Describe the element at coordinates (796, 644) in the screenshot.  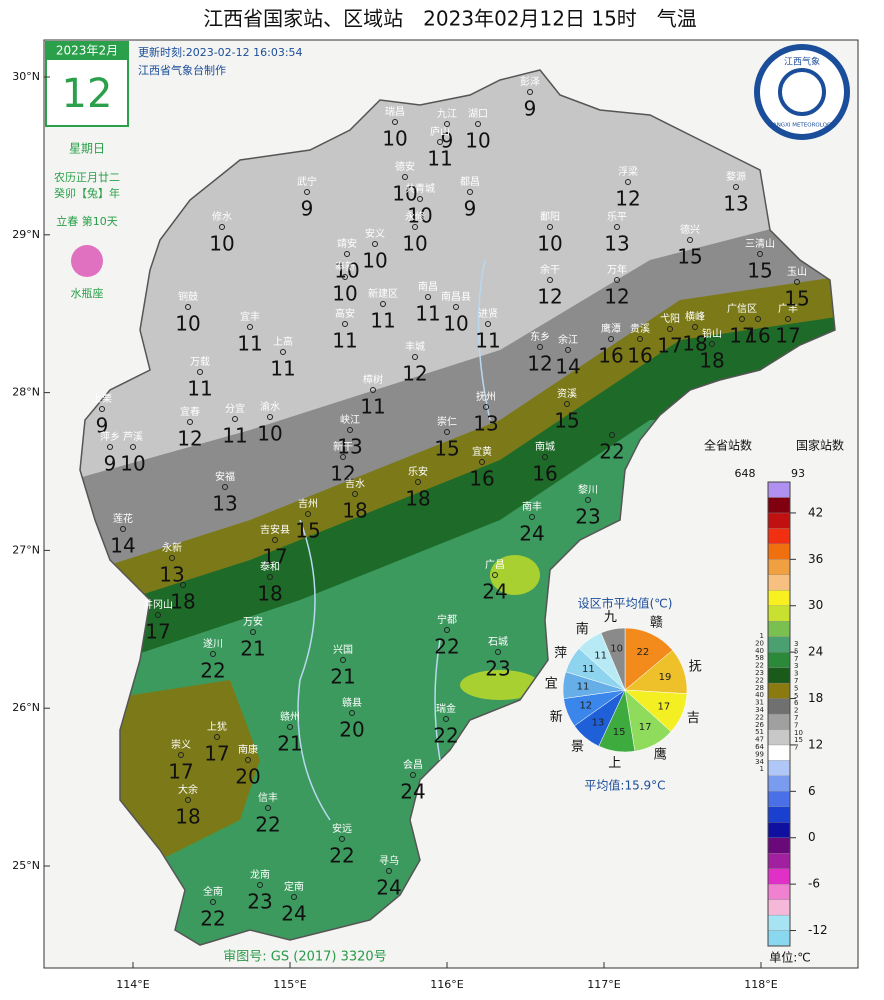
I see `national-count: 3` at that location.